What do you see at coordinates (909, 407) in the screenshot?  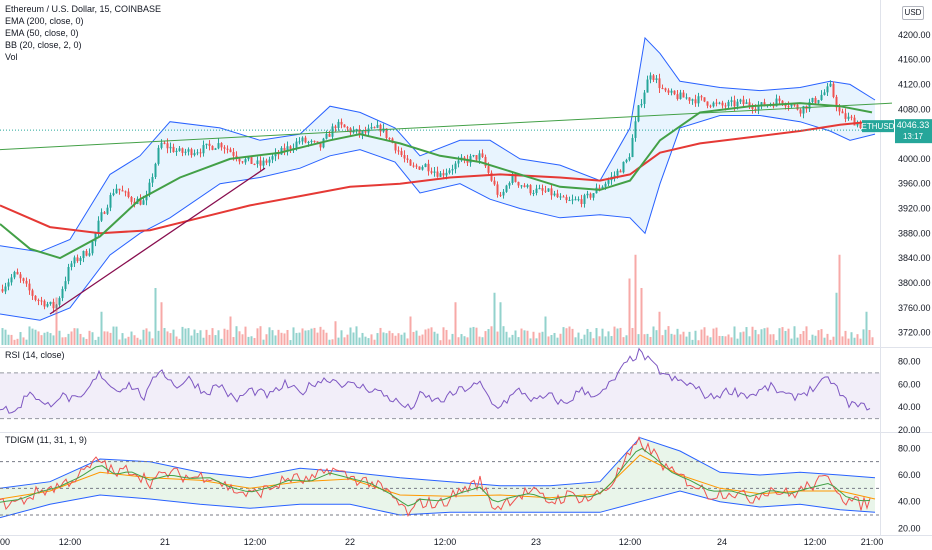 I see `rsi-tick-label: 40.00` at bounding box center [909, 407].